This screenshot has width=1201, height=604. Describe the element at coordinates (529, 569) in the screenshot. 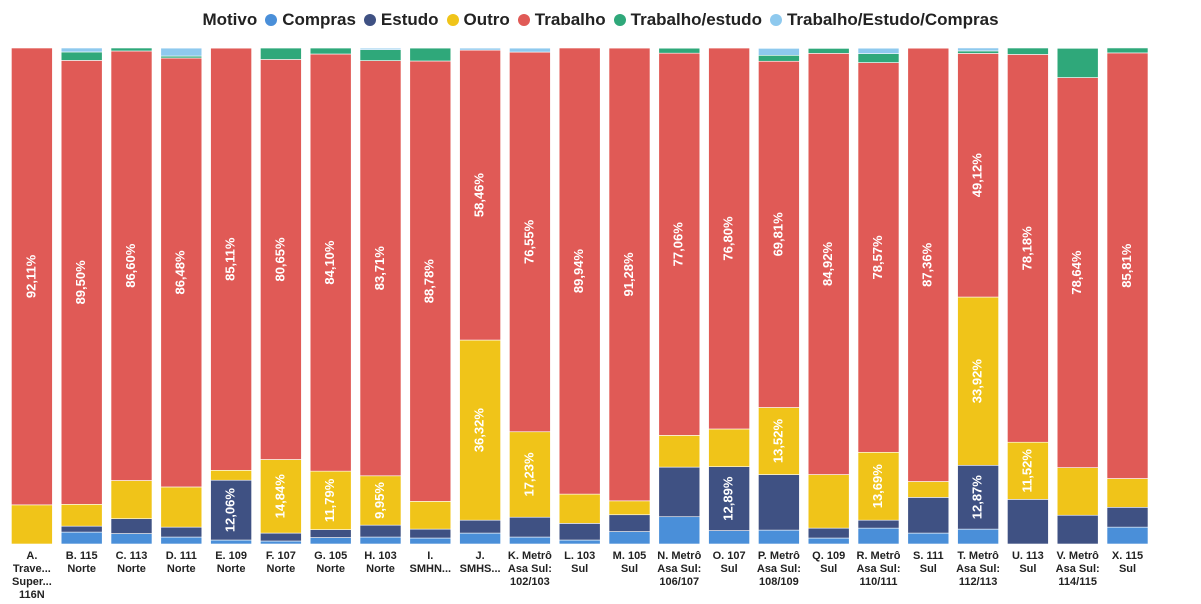

I see `x-tick-label: K. Metrô Asa Sul: 102/103` at that location.